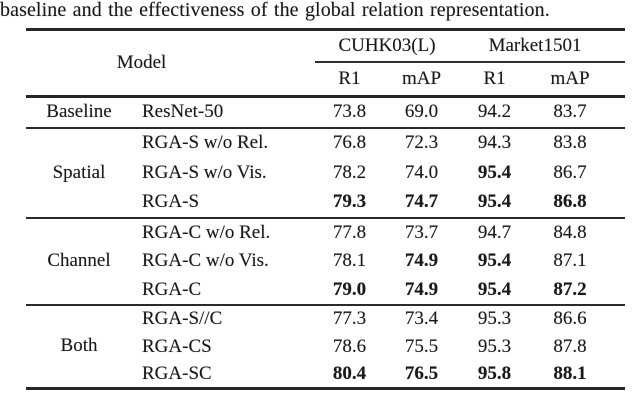 The width and height of the screenshot is (640, 406). What do you see at coordinates (570, 346) in the screenshot?
I see `metric-value: 87.8` at bounding box center [570, 346].